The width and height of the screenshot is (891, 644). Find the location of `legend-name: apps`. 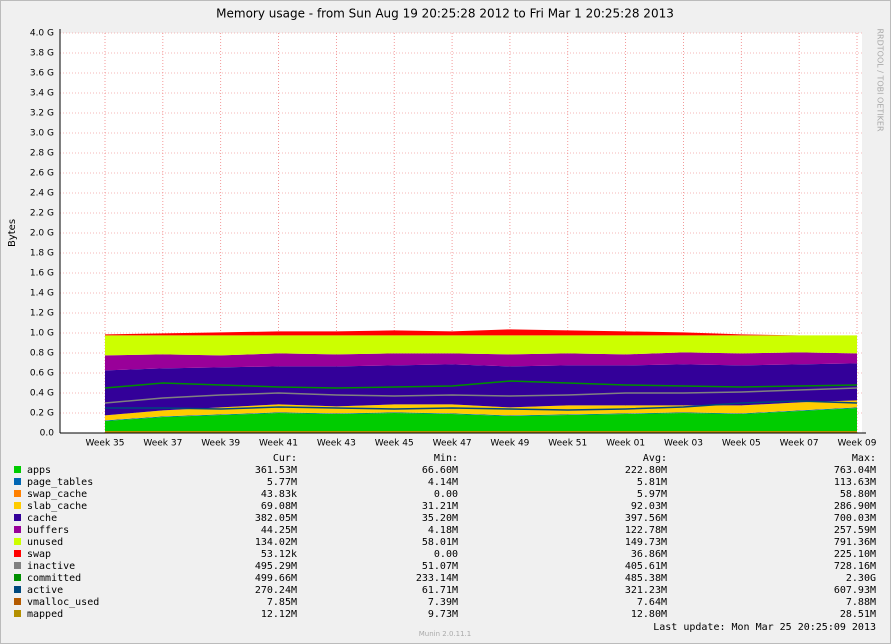

legend-name: apps is located at coordinates (39, 470).